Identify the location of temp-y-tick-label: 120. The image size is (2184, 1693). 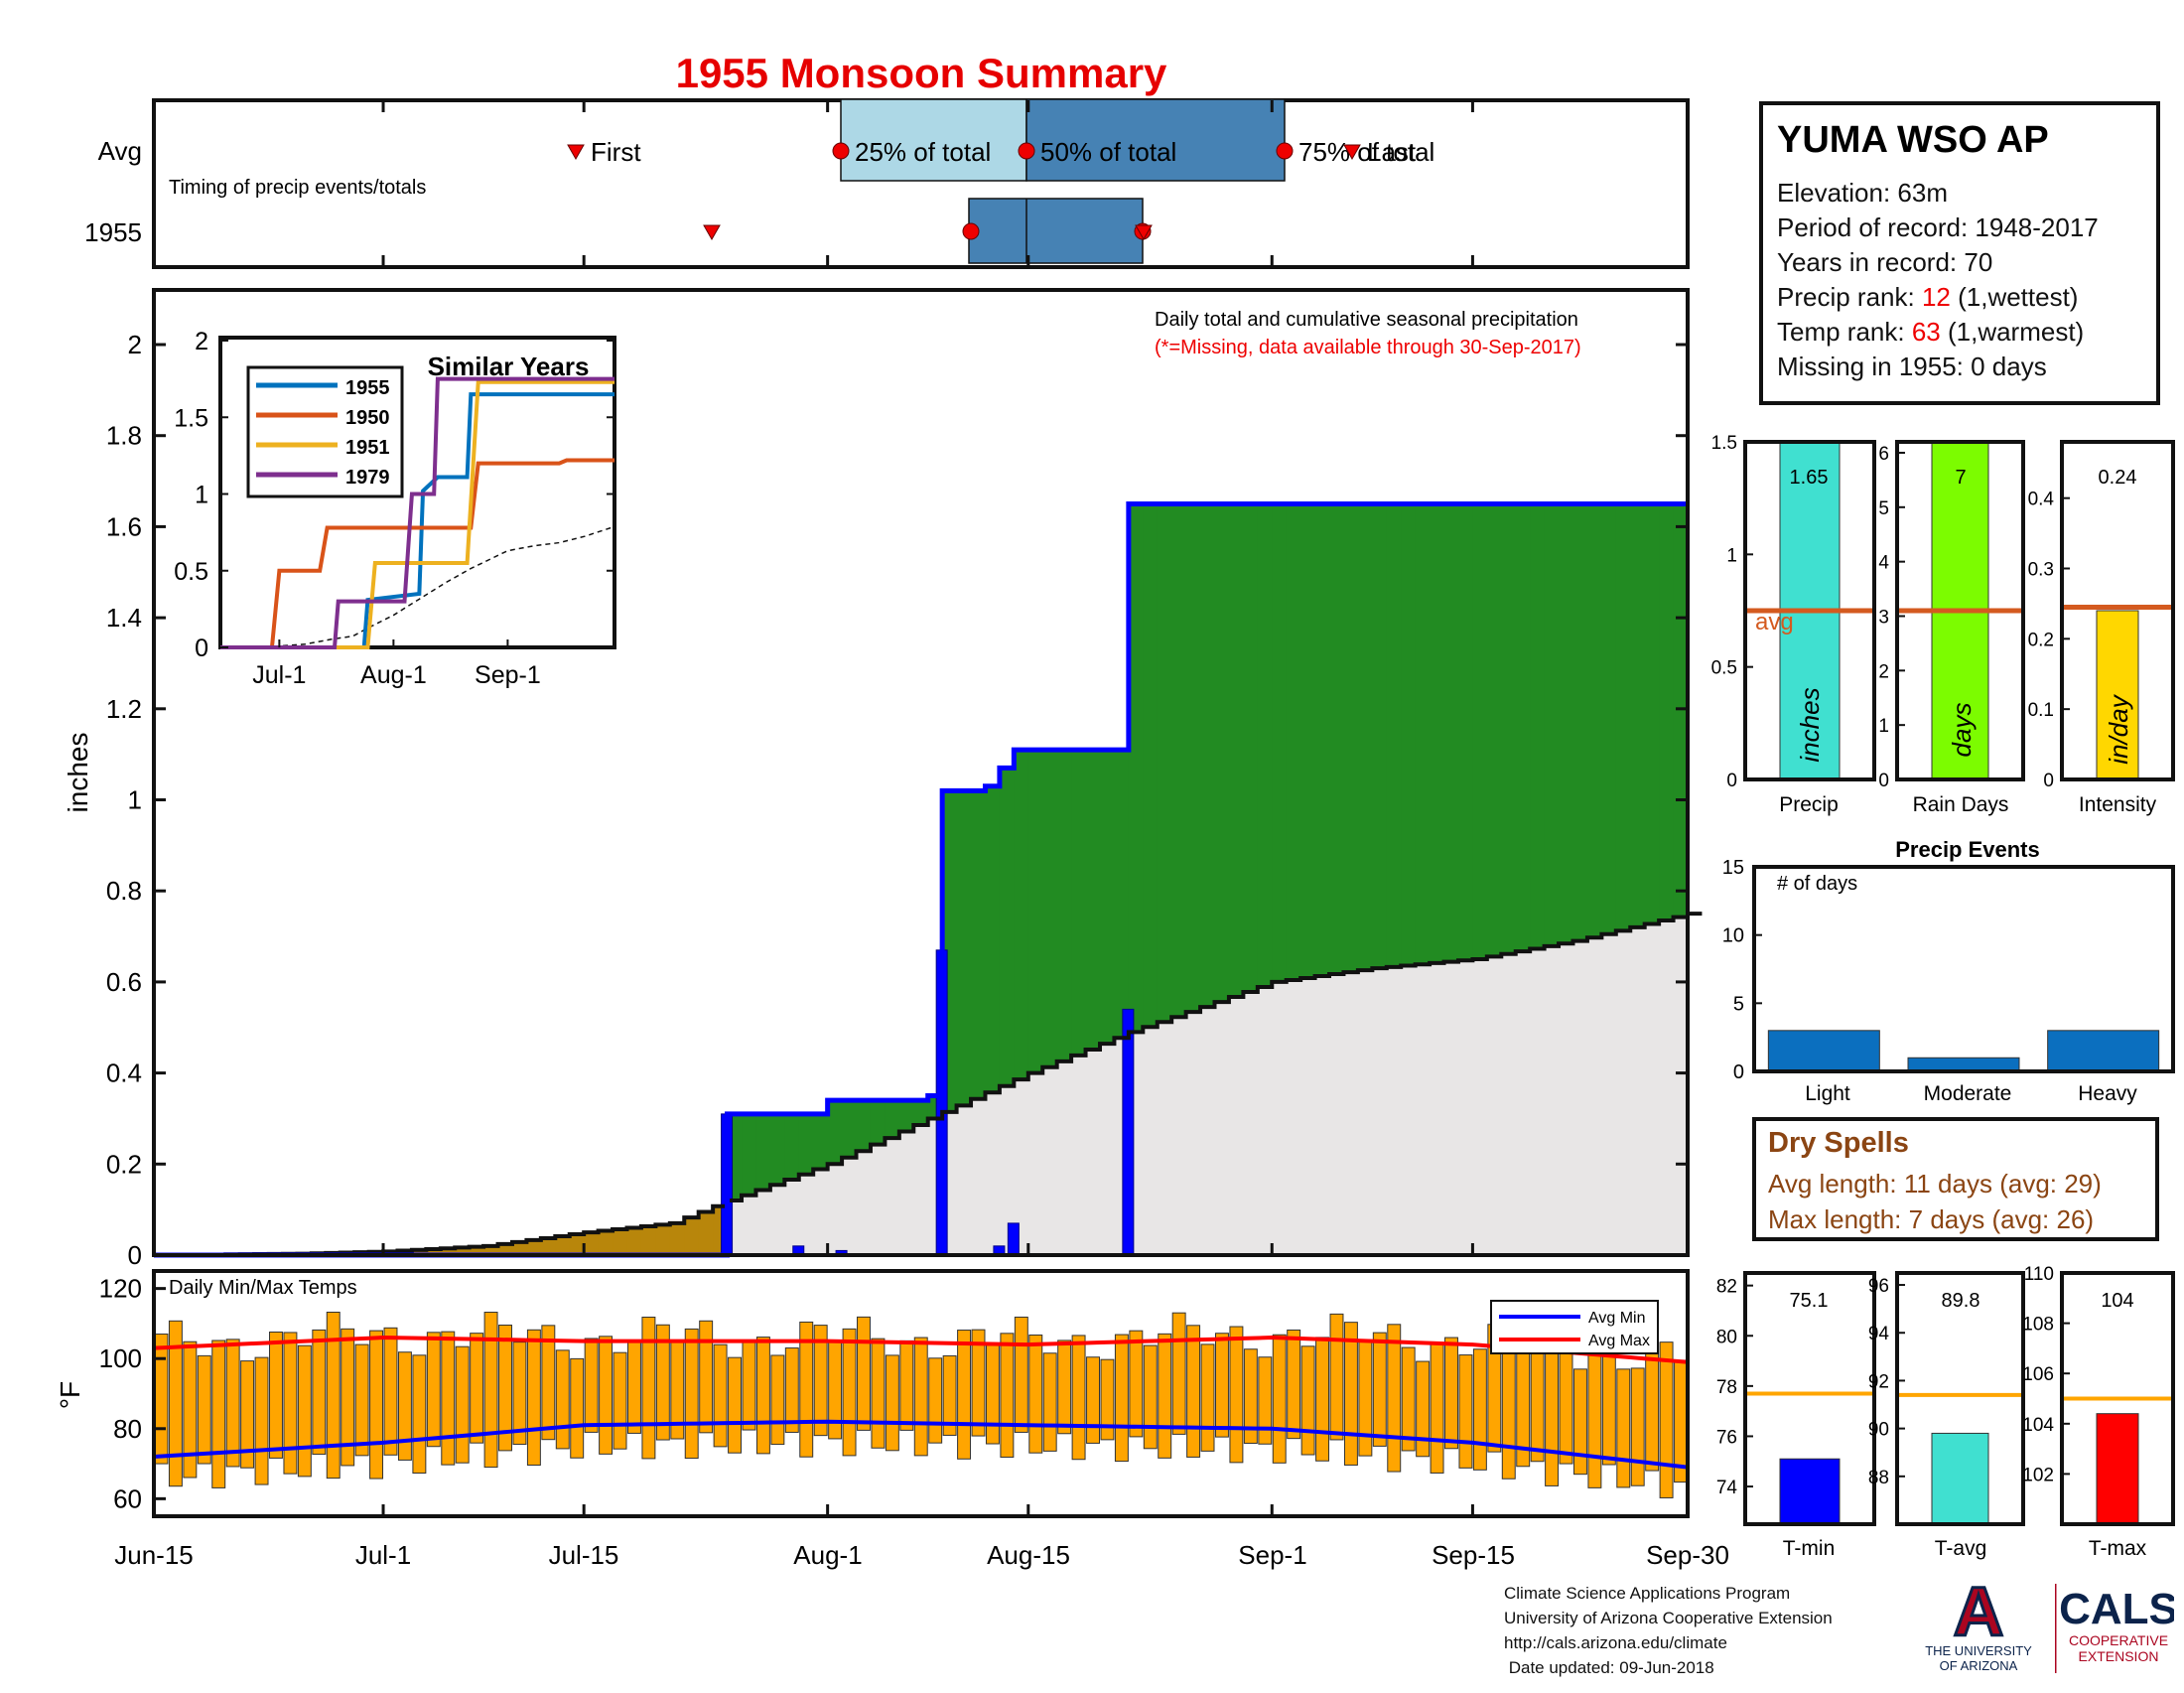
(120, 1289).